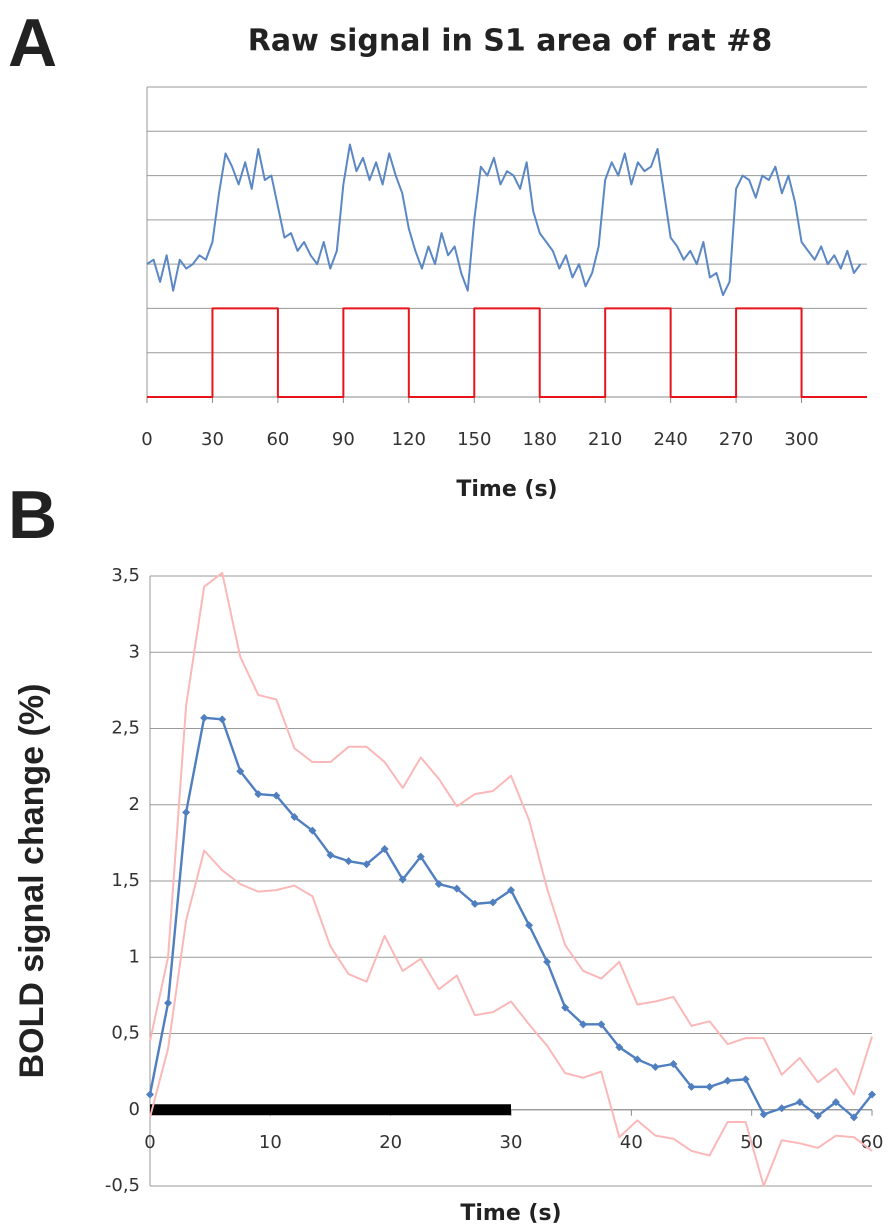 The image size is (888, 1232). I want to click on y-tick-label: 3,5, so click(125, 575).